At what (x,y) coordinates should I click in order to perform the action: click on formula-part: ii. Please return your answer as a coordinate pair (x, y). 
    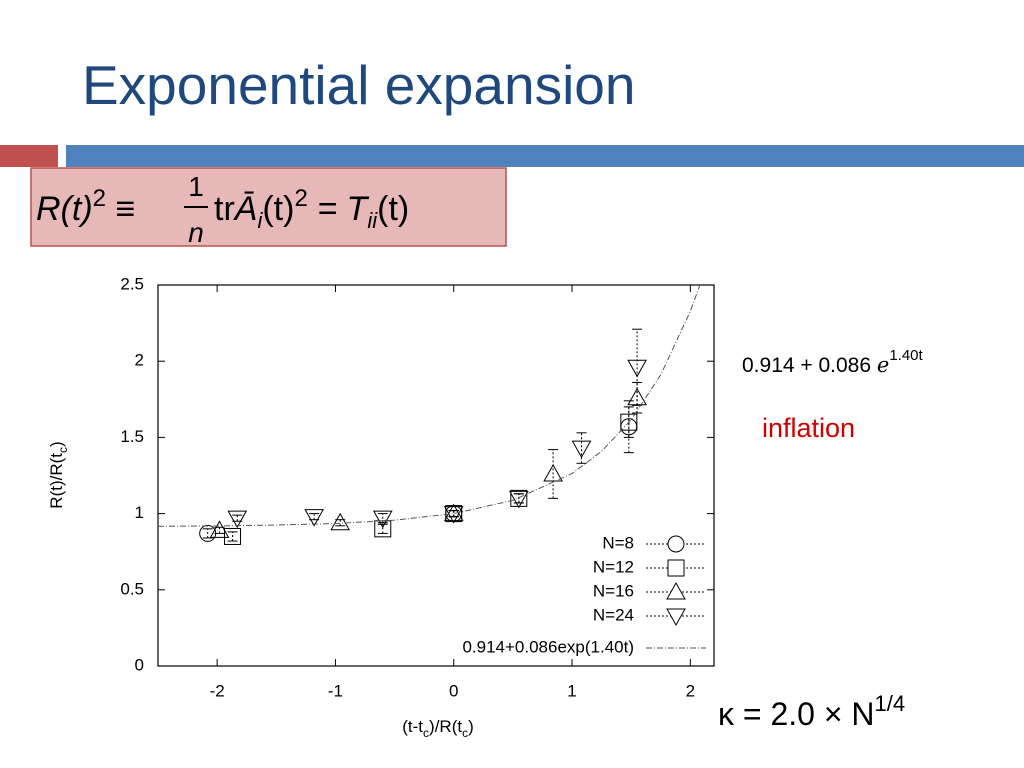
    Looking at the image, I should click on (372, 220).